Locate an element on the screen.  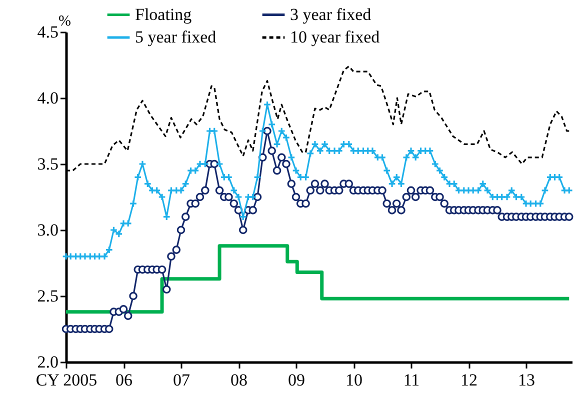
y-tick-label: 2.0 is located at coordinates (47, 362).